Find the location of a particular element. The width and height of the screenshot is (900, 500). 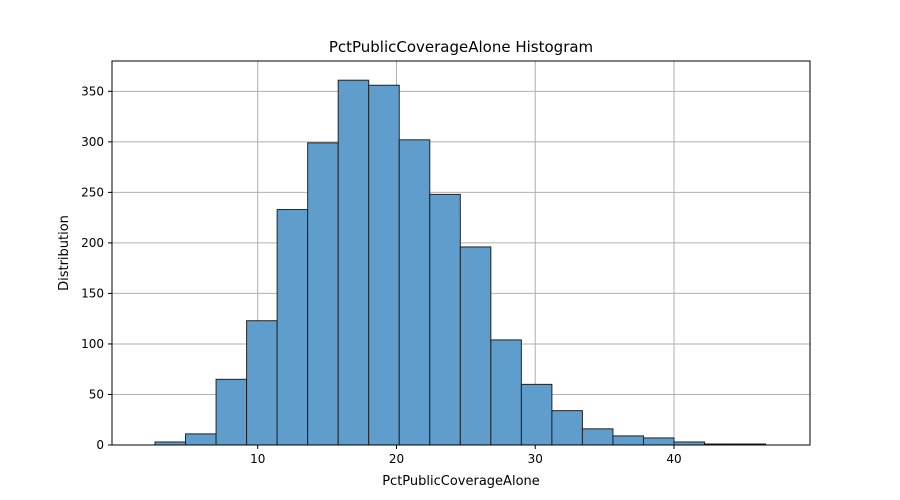

y-tick-label: 0 is located at coordinates (100, 445).